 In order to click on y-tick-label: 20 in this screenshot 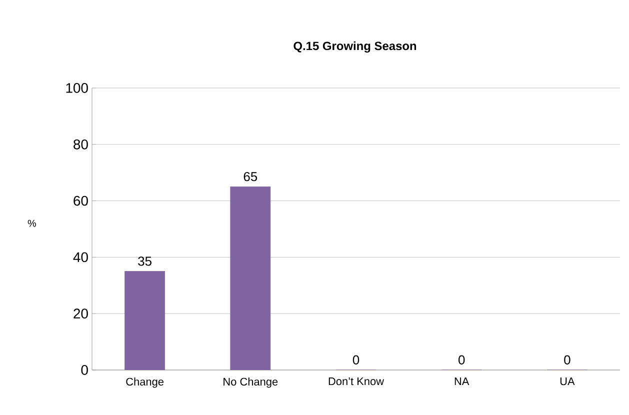, I will do `click(81, 313)`.